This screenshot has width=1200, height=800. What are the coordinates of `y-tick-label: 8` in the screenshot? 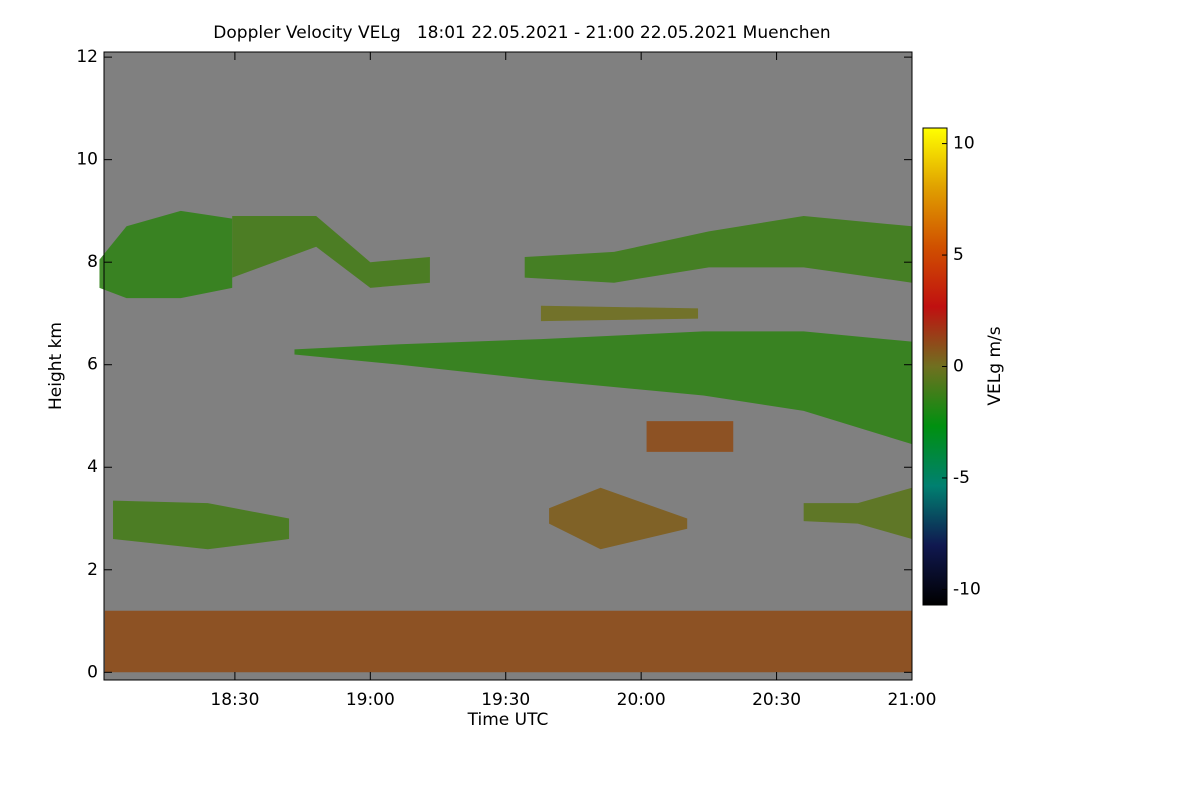 It's located at (92, 262).